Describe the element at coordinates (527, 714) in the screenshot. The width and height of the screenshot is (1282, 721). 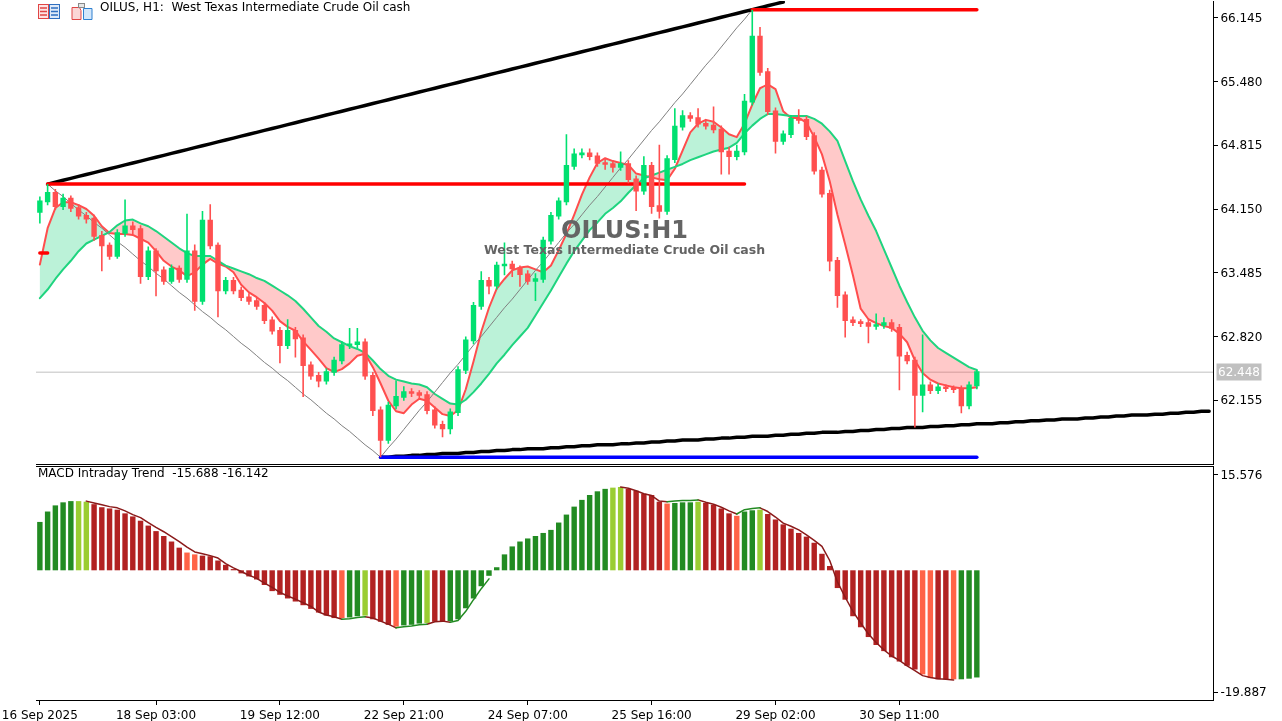
I see `x-tick-label: 24 Sep 07:00` at that location.